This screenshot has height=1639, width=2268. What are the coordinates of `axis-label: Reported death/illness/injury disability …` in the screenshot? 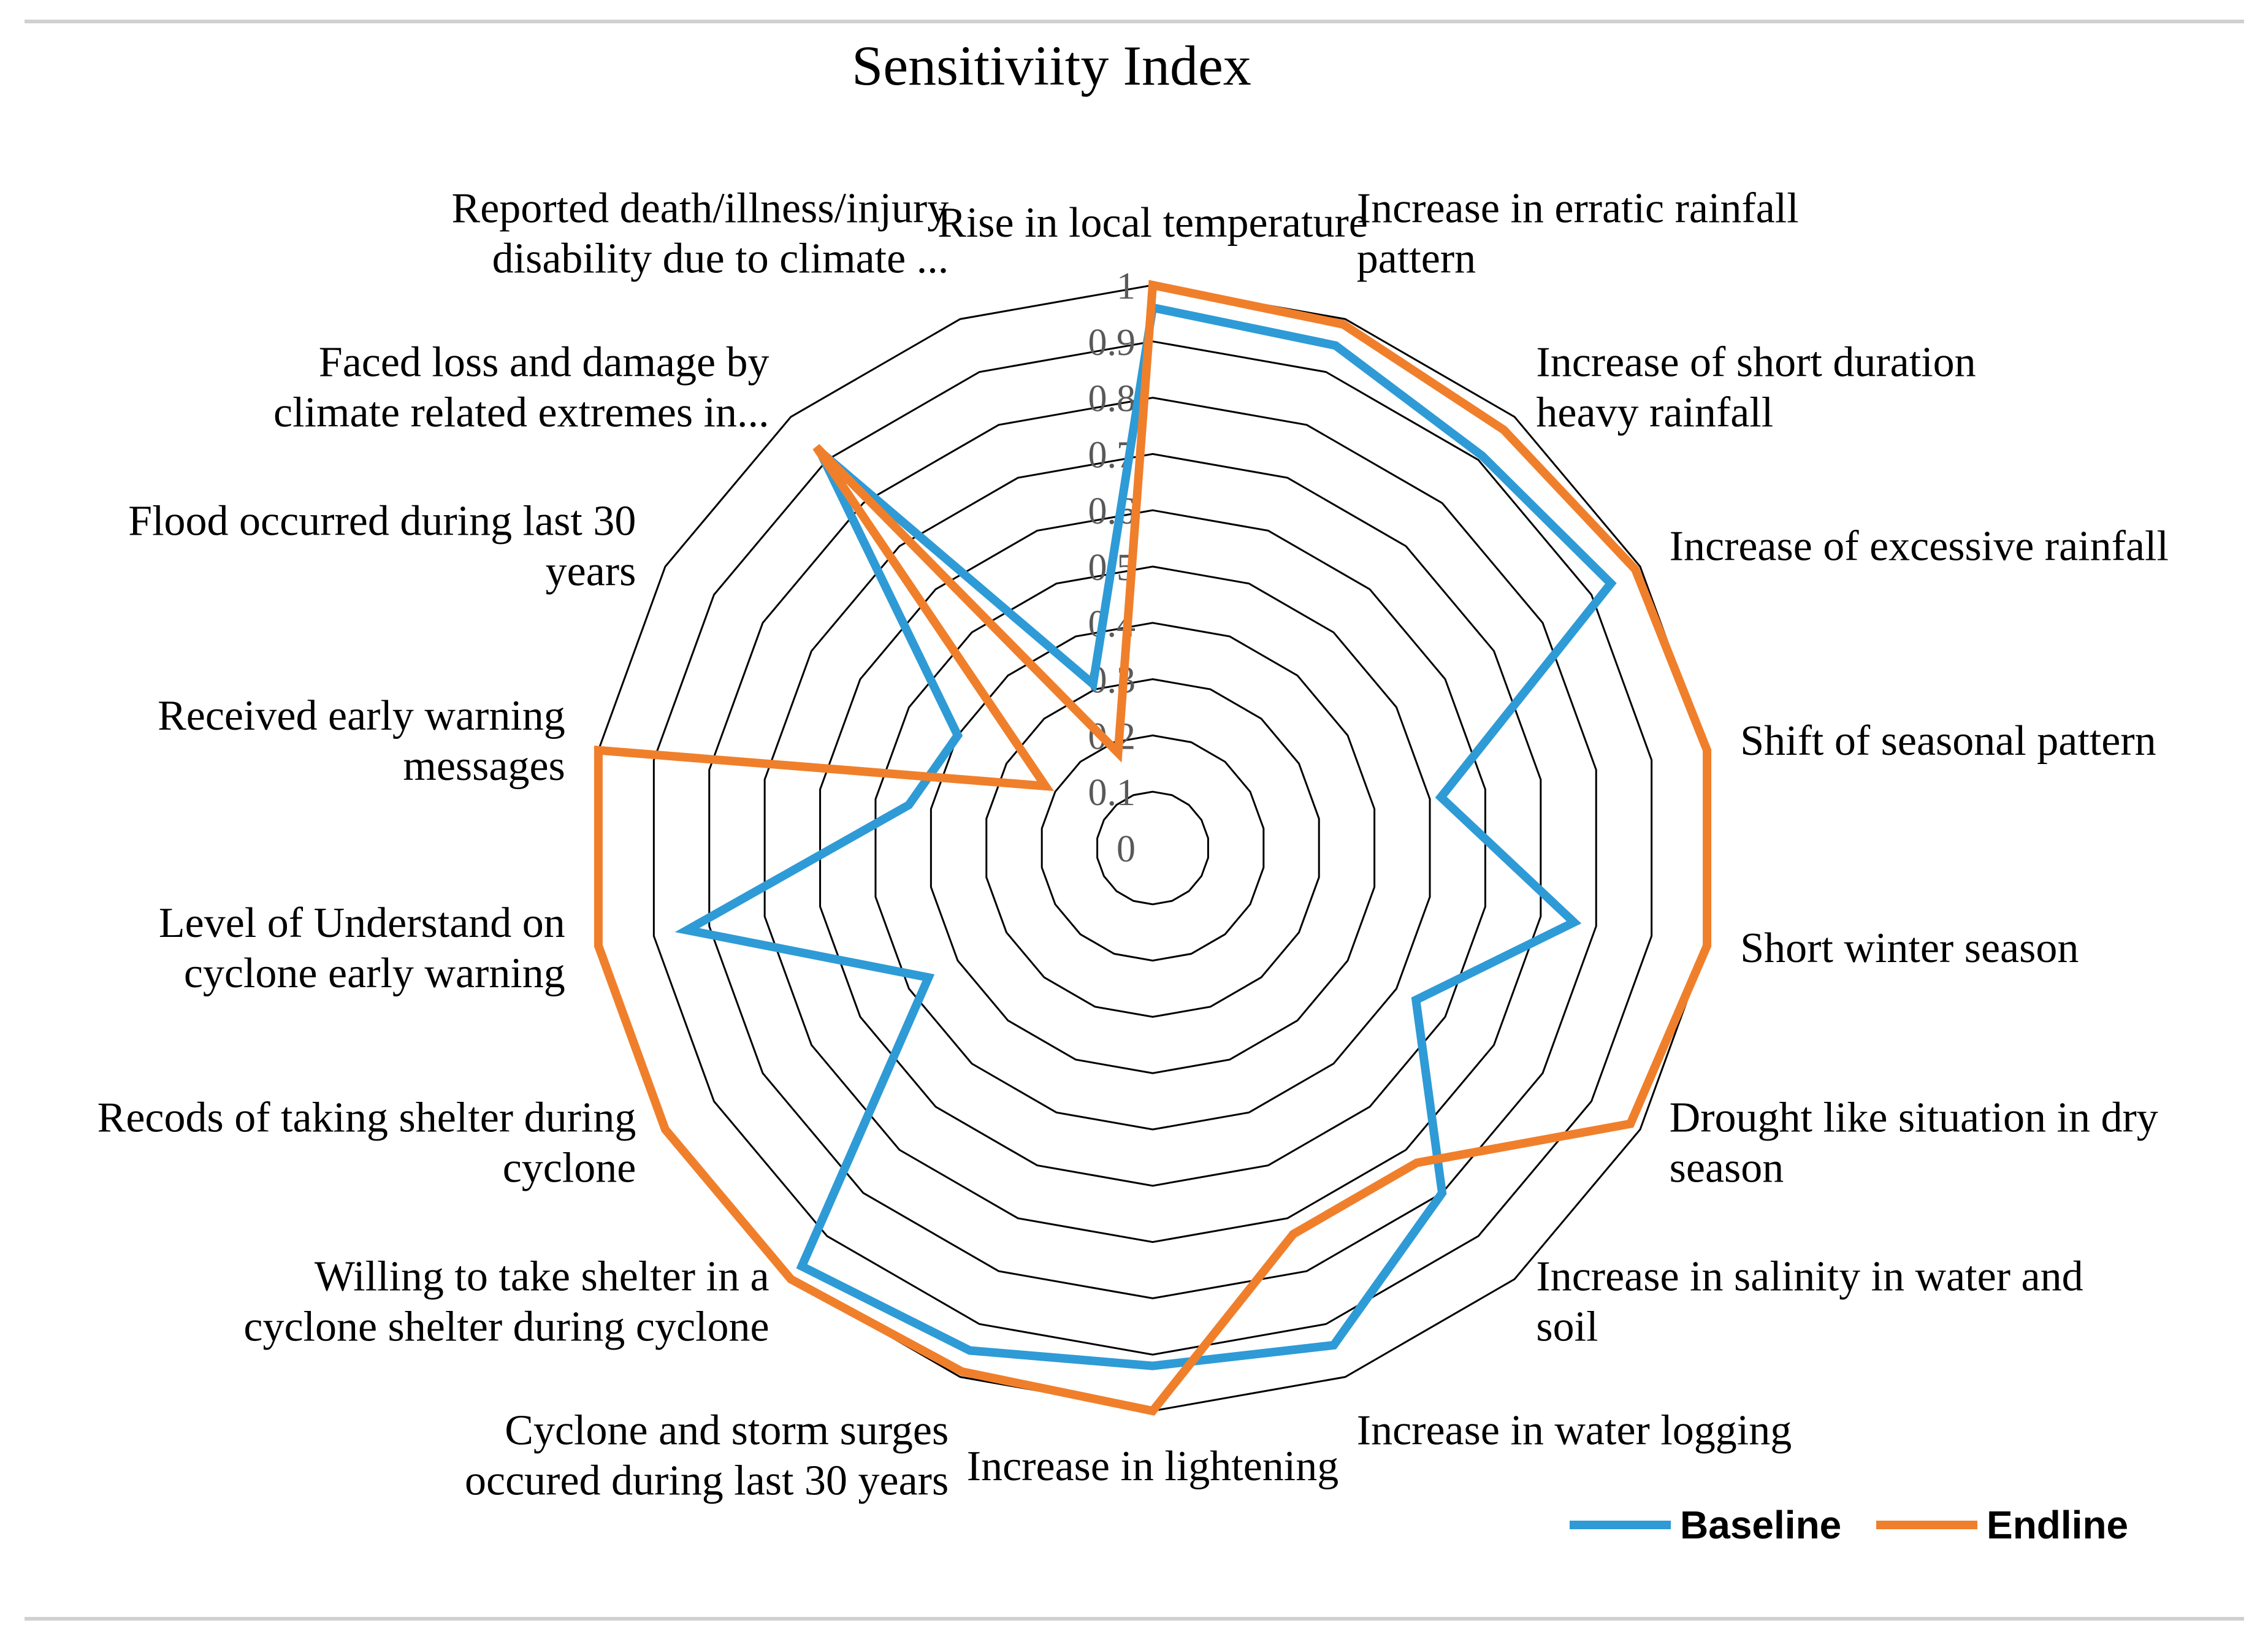 It's located at (700, 234).